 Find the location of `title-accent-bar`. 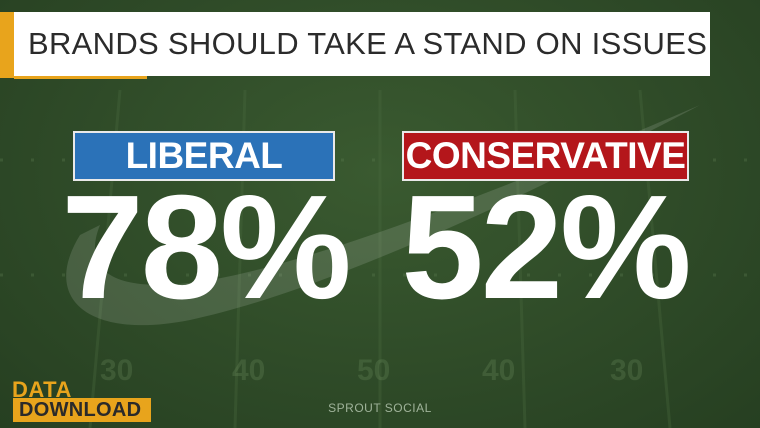

title-accent-bar is located at coordinates (7, 45).